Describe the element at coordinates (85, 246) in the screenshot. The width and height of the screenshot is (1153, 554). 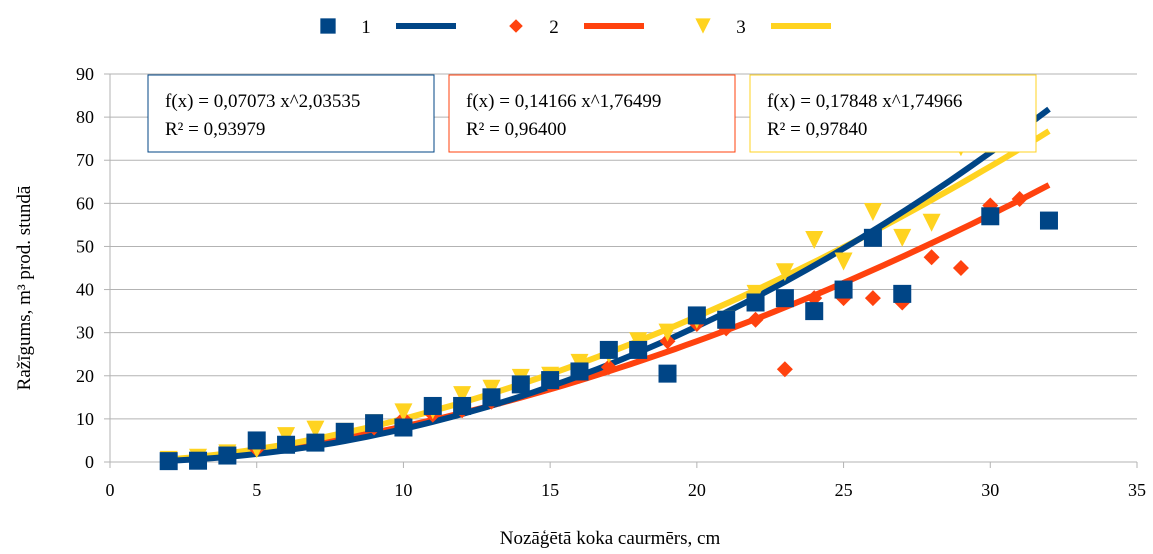
I see `y-tick-label: 50` at that location.